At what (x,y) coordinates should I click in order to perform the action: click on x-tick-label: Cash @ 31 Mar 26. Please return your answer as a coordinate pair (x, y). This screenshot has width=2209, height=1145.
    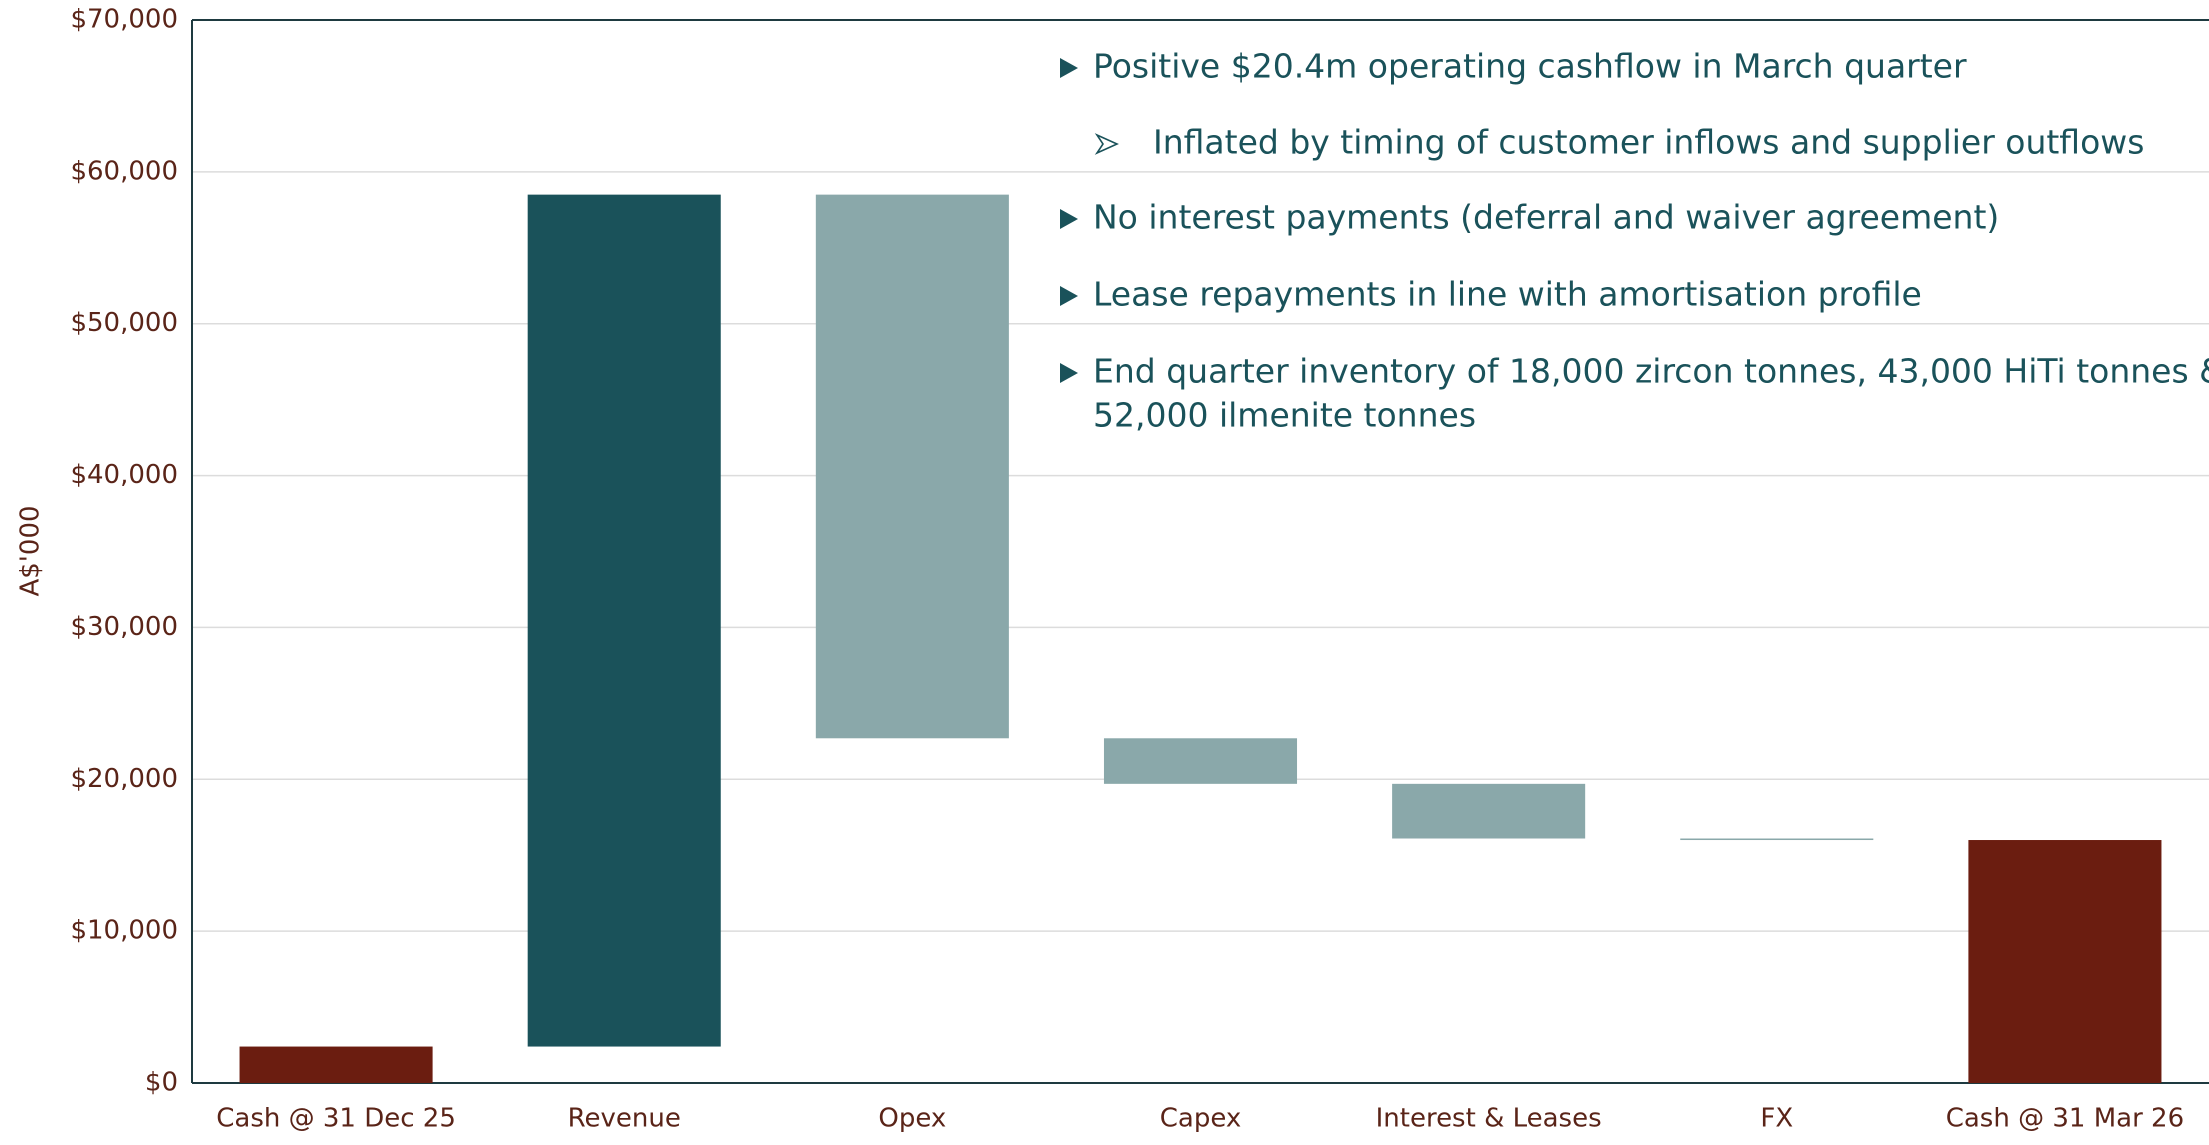
    Looking at the image, I should click on (2065, 1119).